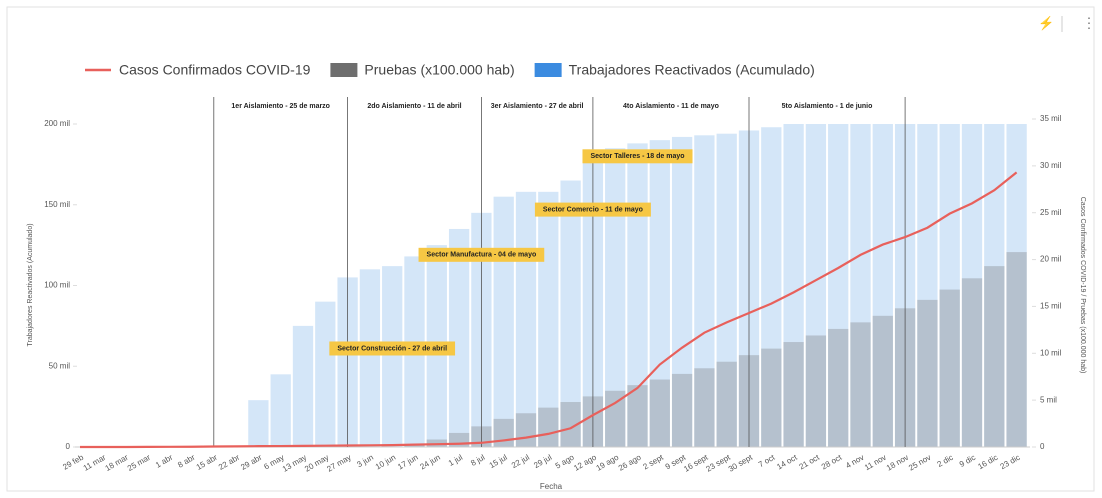 The image size is (1102, 498). I want to click on annotation-text: Sector Talleres - 18 de mayo, so click(637, 156).